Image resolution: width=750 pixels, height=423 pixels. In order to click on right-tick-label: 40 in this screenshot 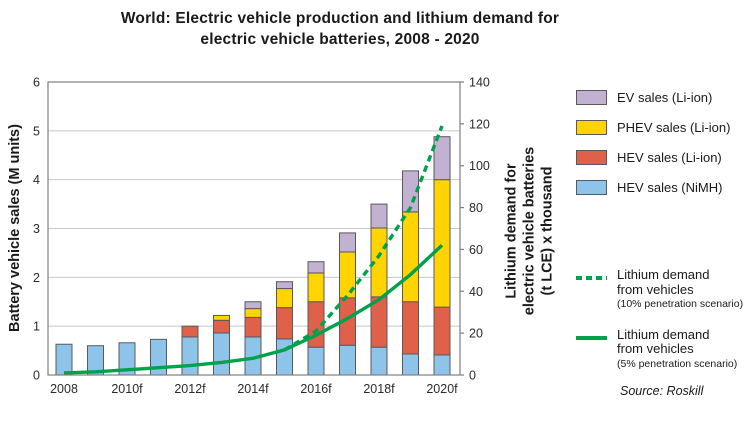, I will do `click(476, 292)`.